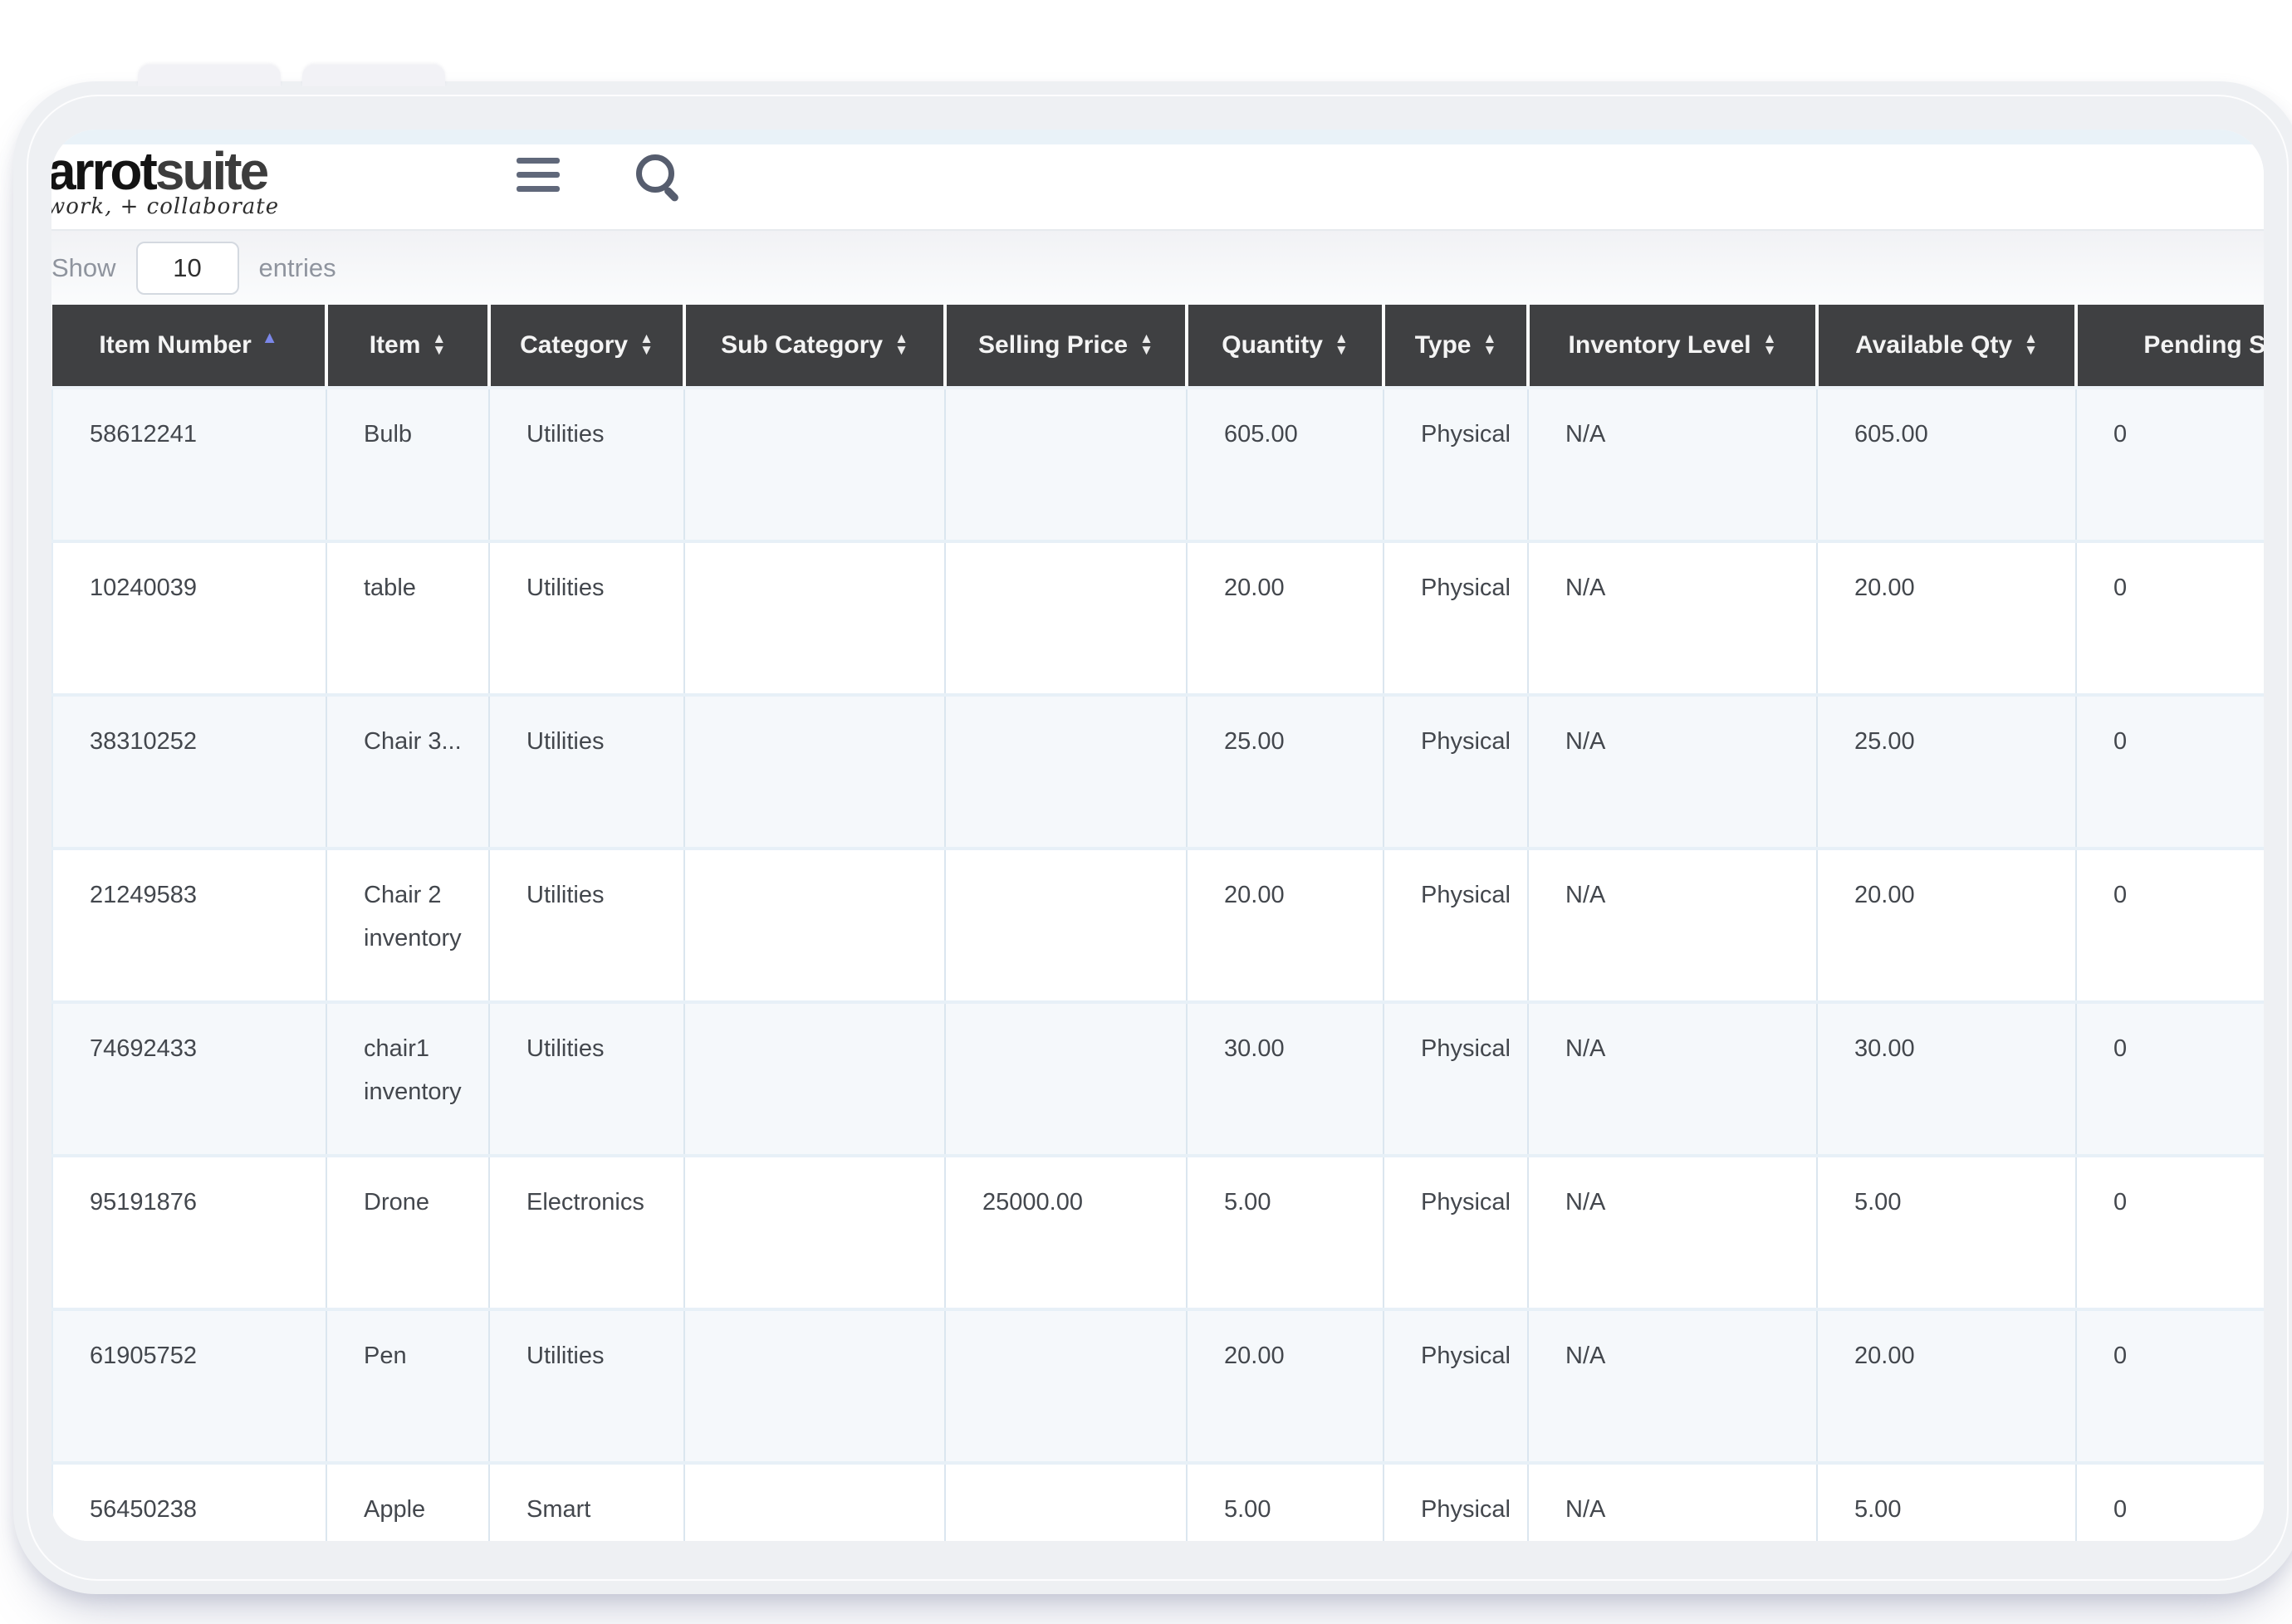  Describe the element at coordinates (189, 1079) in the screenshot. I see `table-cell: 74692433` at that location.